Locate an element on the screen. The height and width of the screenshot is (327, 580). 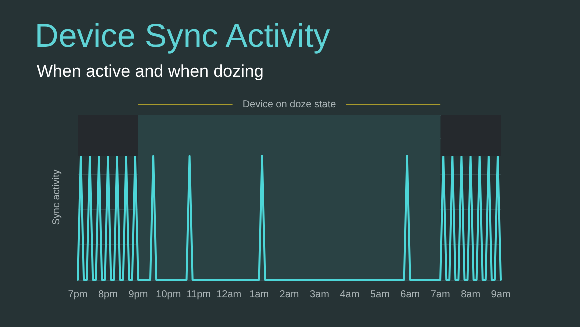
chart-title: Device Sync Activity is located at coordinates (183, 35).